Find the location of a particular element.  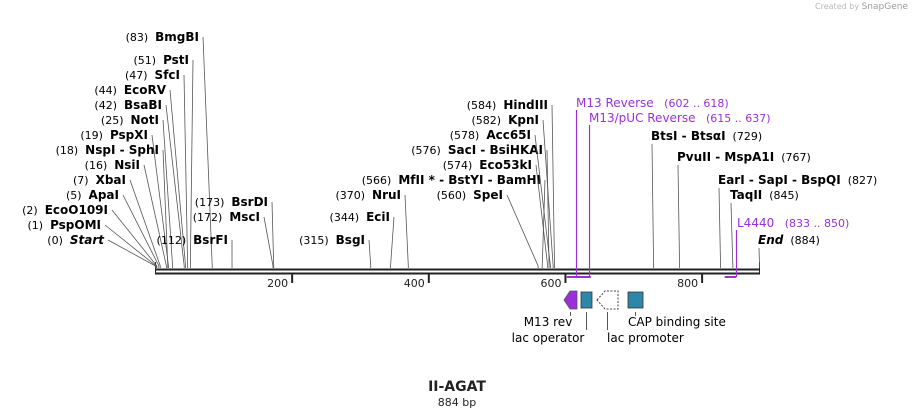

watermark-brand: SnapGene is located at coordinates (884, 7).